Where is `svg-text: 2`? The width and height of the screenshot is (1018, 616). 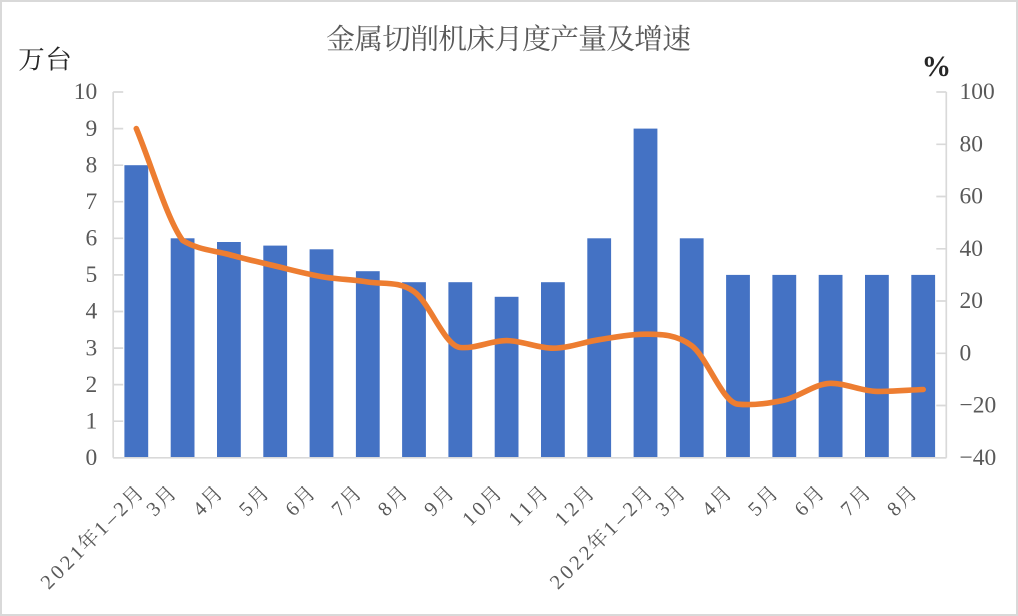
svg-text: 2 is located at coordinates (92, 385).